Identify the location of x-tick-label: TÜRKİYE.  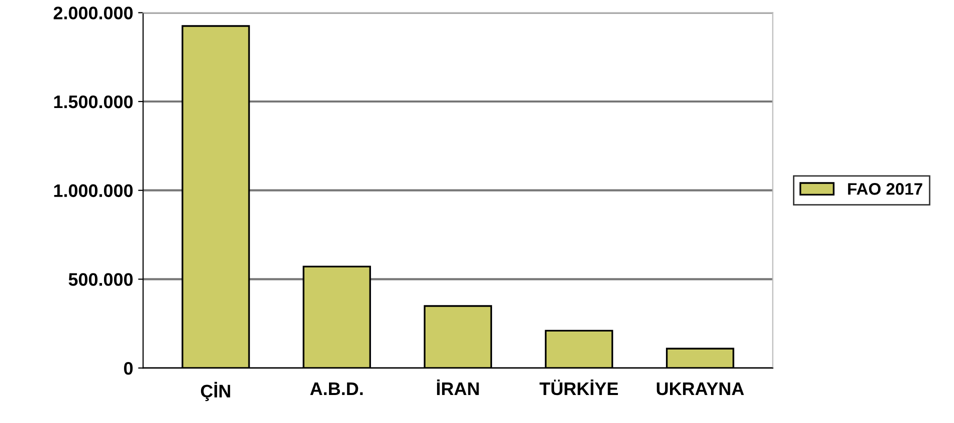
(579, 388).